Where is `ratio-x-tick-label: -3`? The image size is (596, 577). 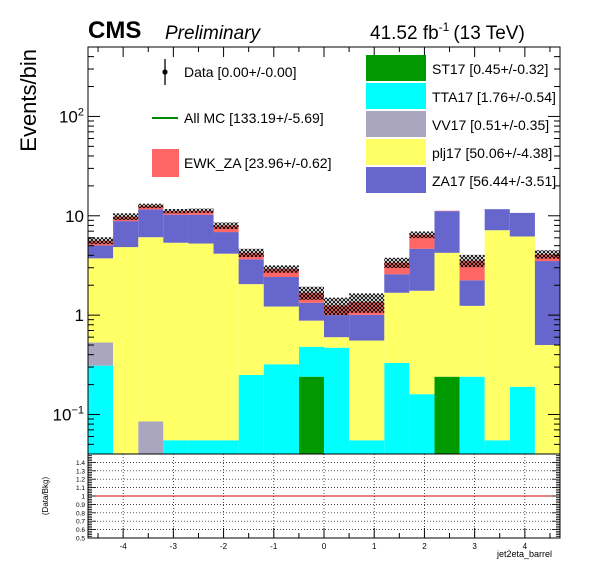 ratio-x-tick-label: -3 is located at coordinates (174, 546).